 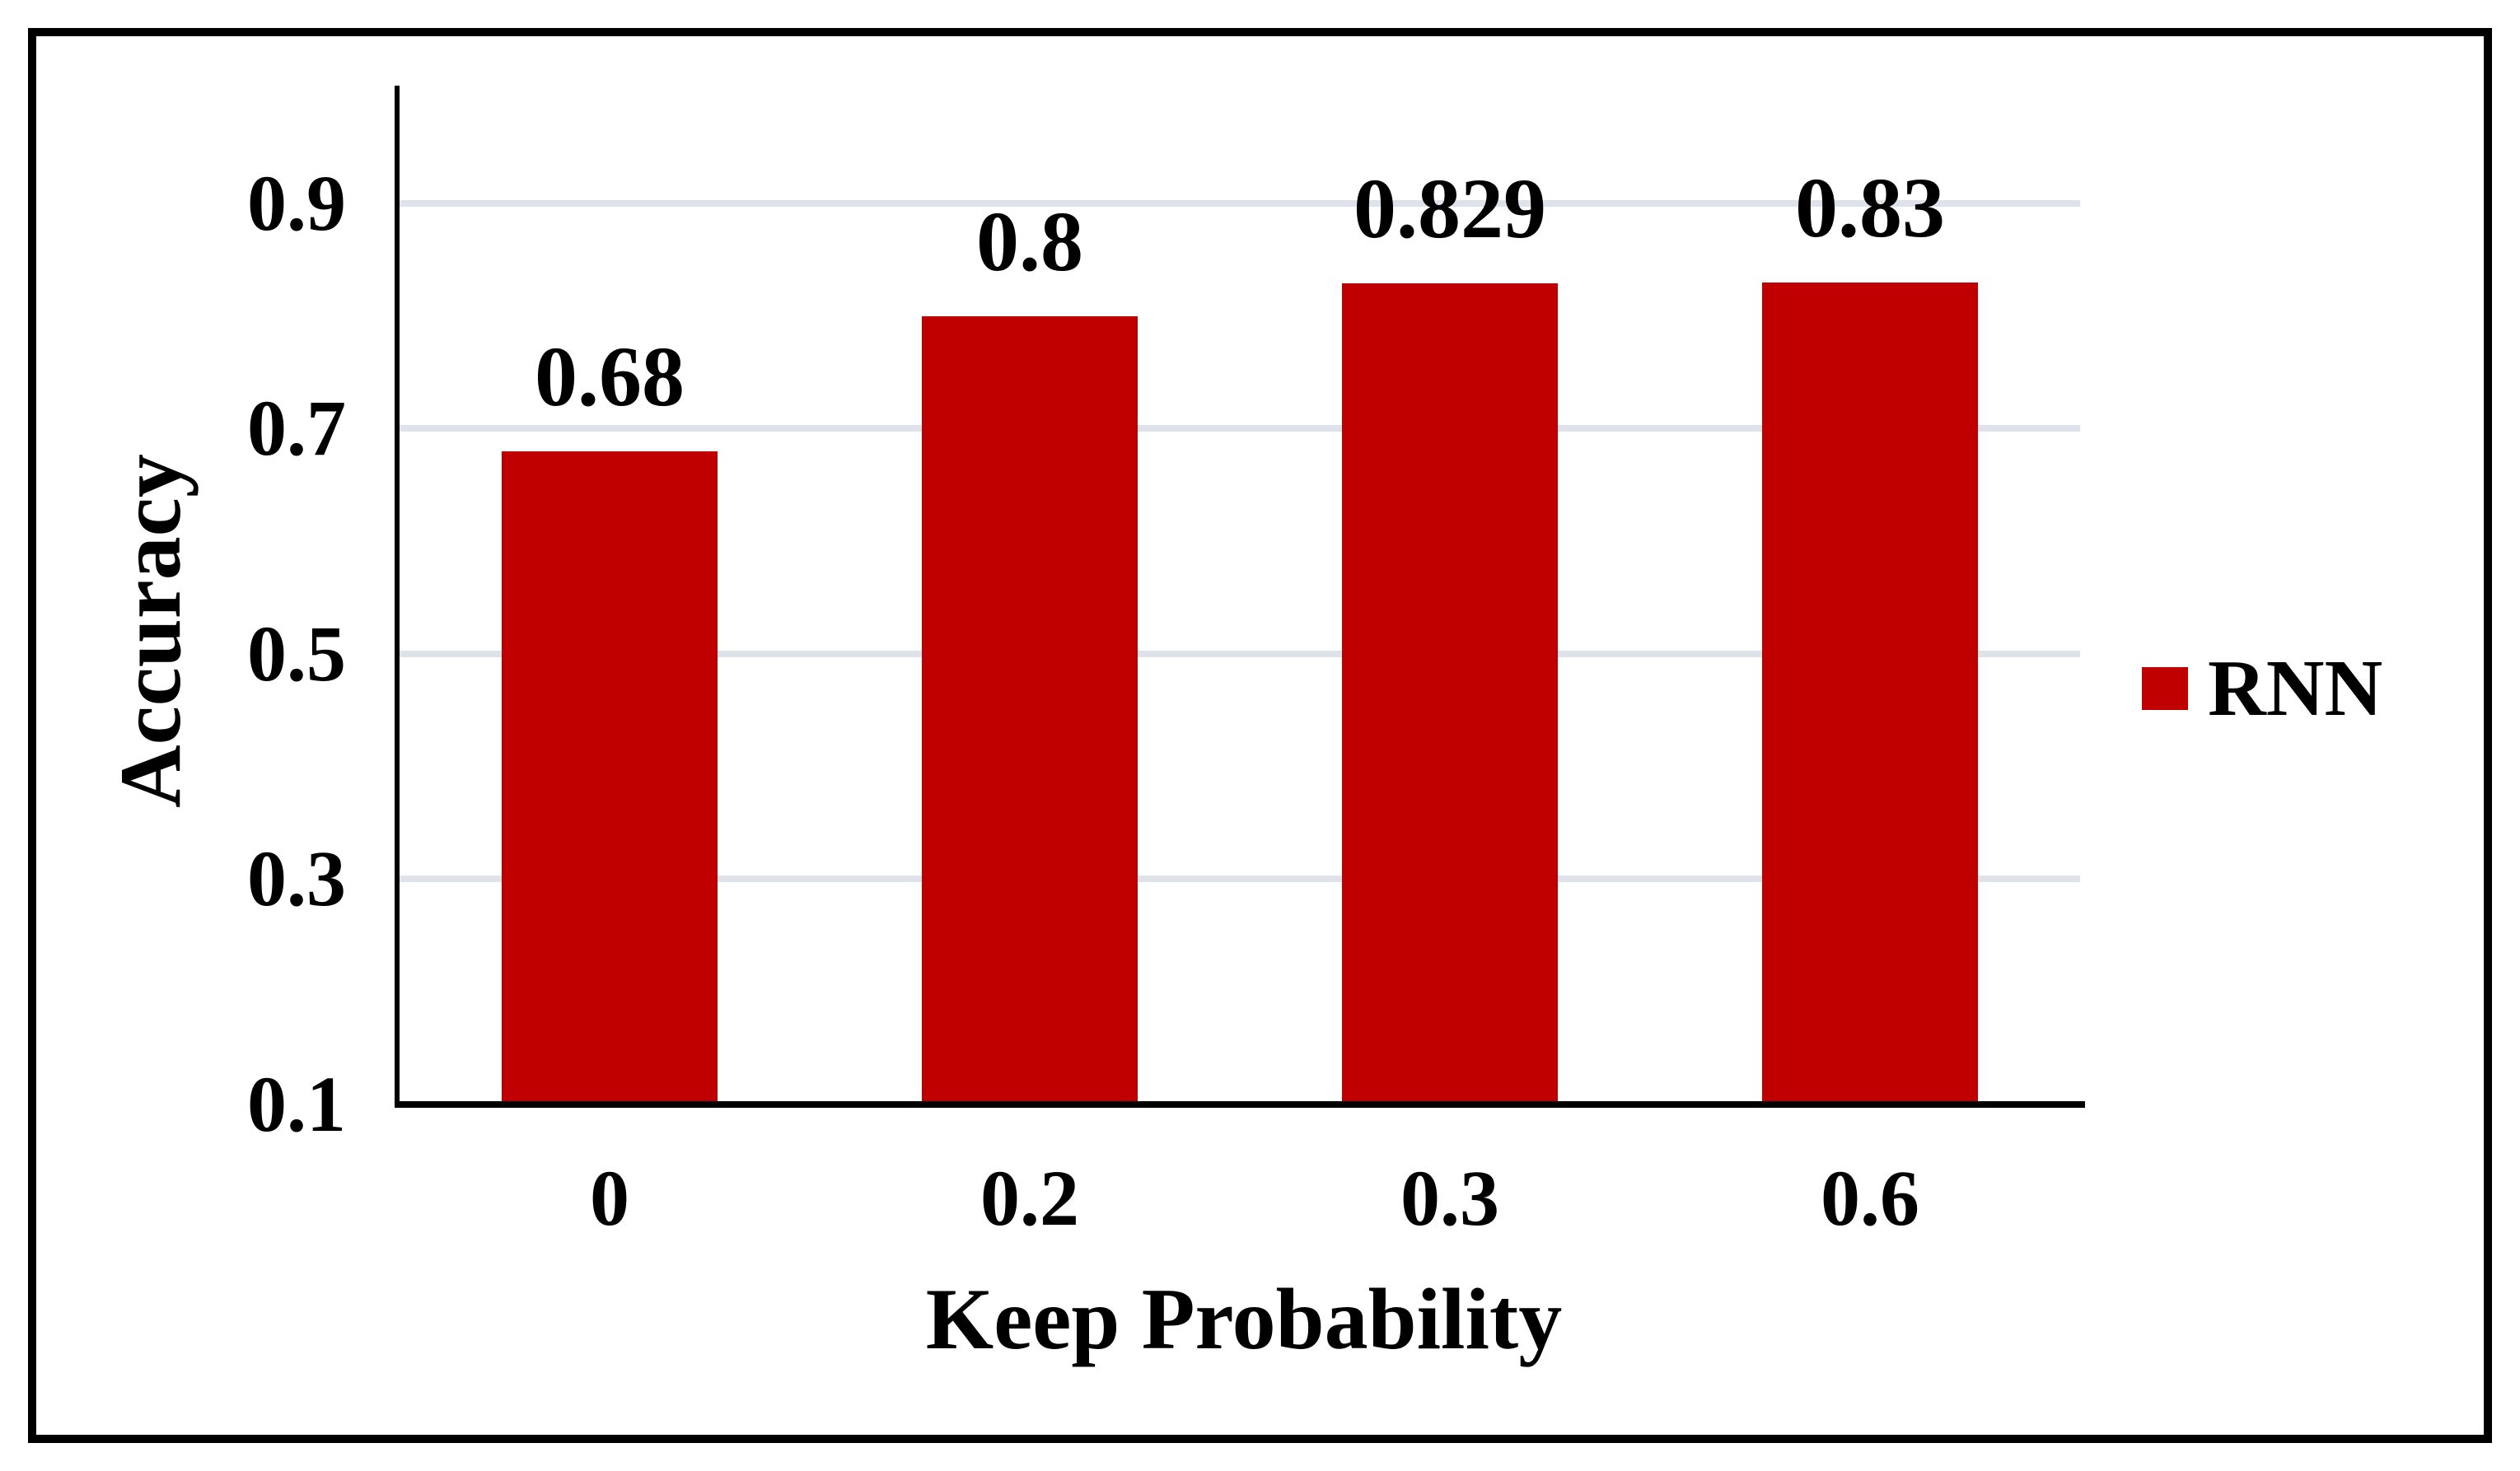 I want to click on x-tick-label-0: 0, so click(x=609, y=1198).